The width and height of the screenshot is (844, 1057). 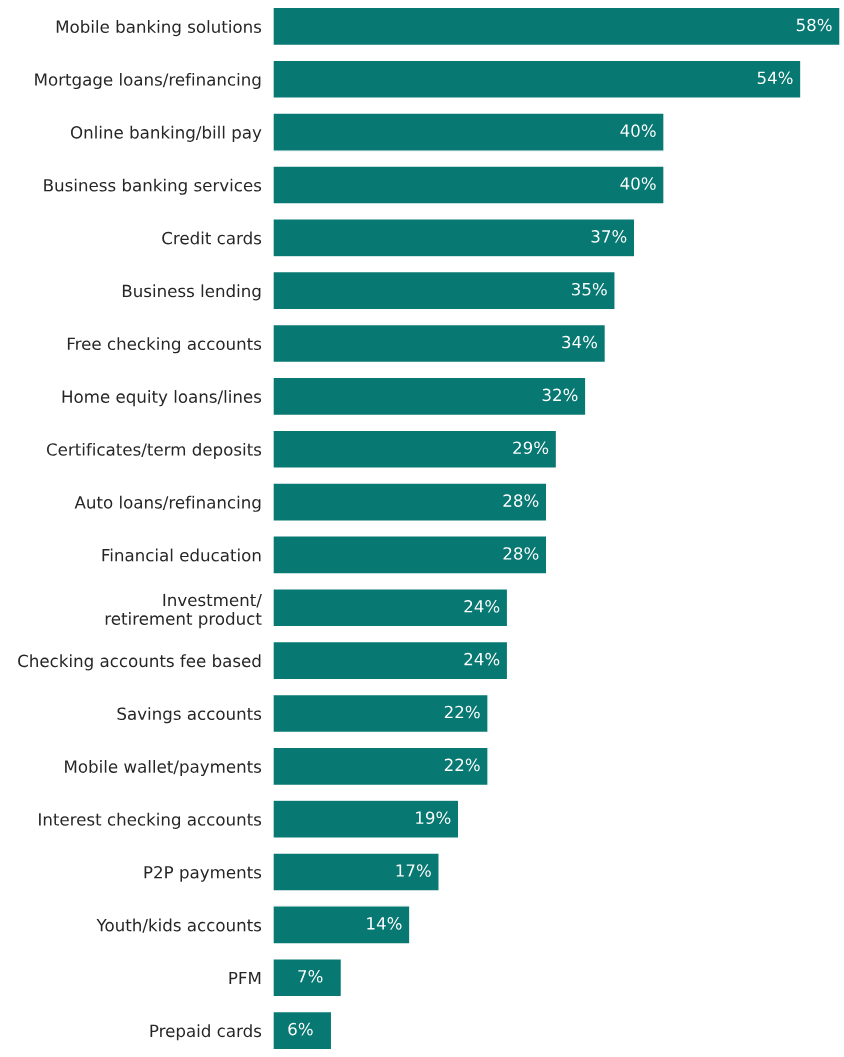 I want to click on y-tick-label: Business banking services, so click(x=153, y=186).